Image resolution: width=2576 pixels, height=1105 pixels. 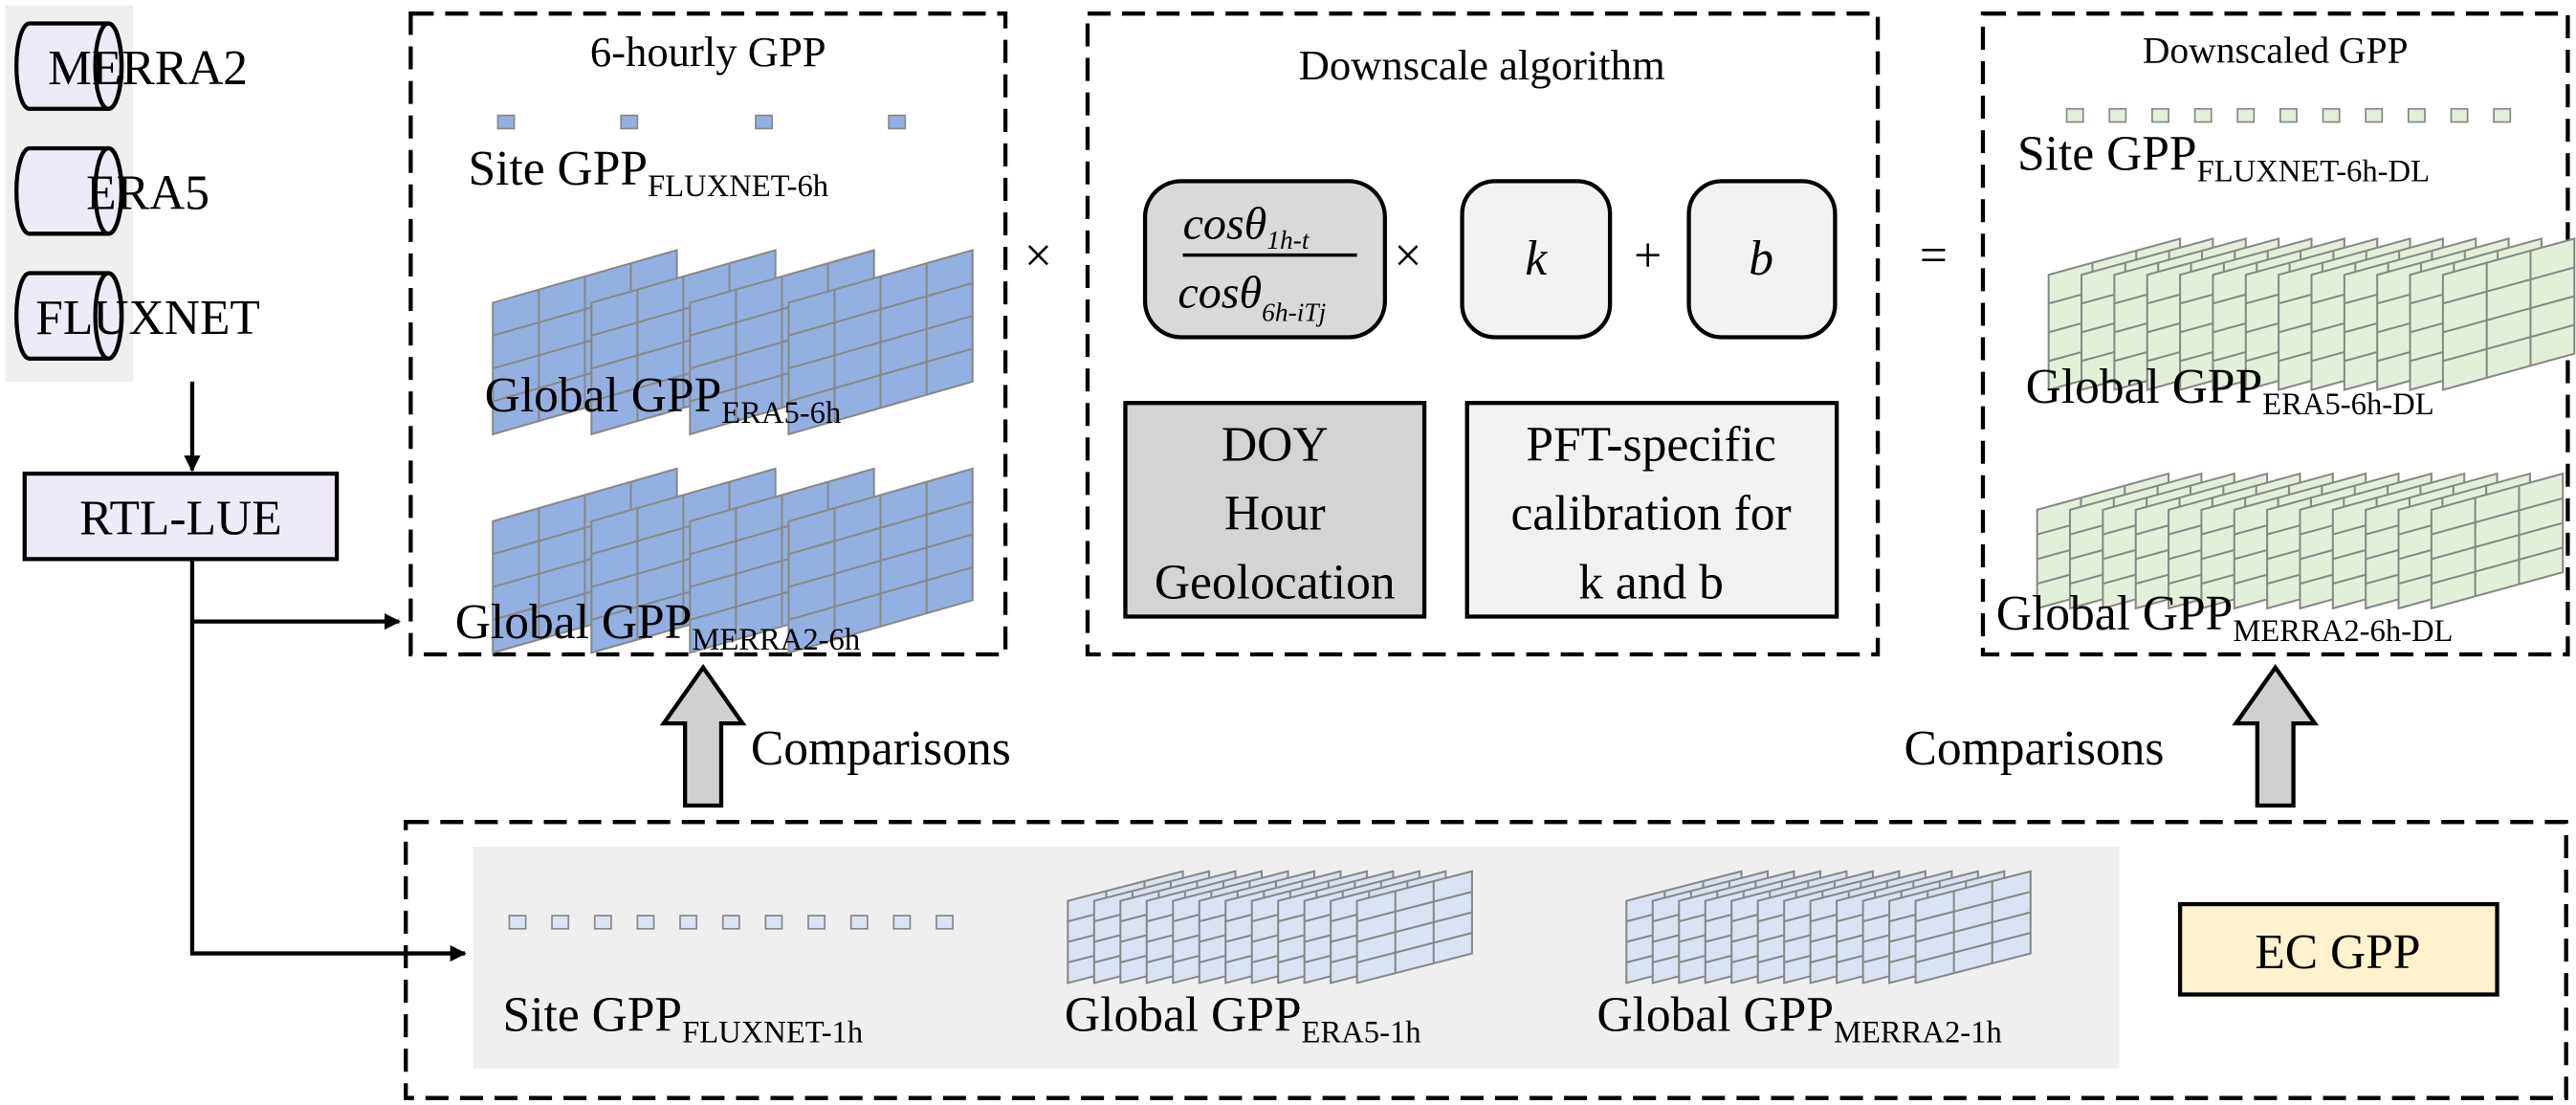 I want to click on b-box, so click(x=1762, y=259).